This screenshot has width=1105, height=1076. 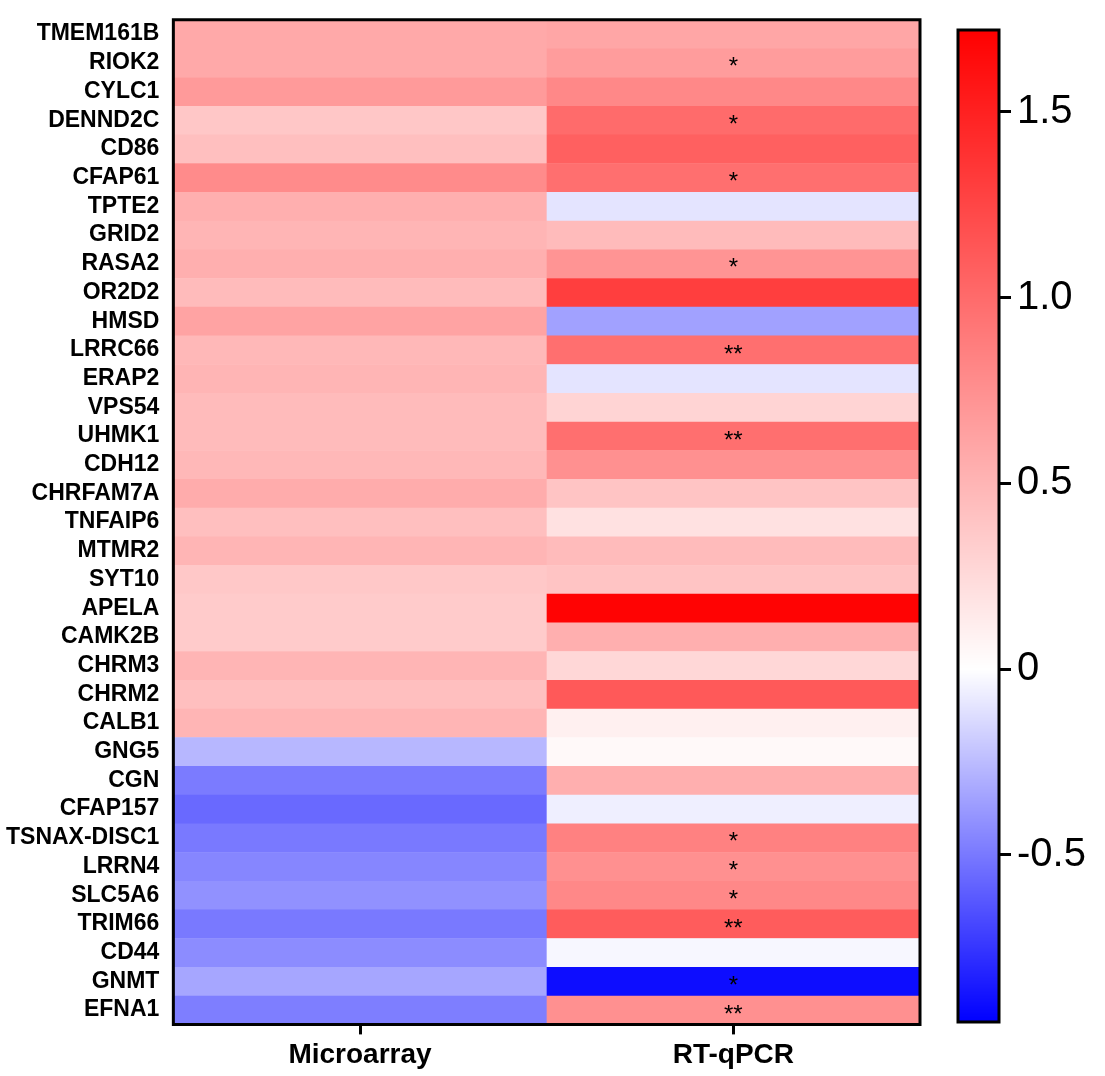 What do you see at coordinates (112, 520) in the screenshot?
I see `y-tick-label: TNFAIP6` at bounding box center [112, 520].